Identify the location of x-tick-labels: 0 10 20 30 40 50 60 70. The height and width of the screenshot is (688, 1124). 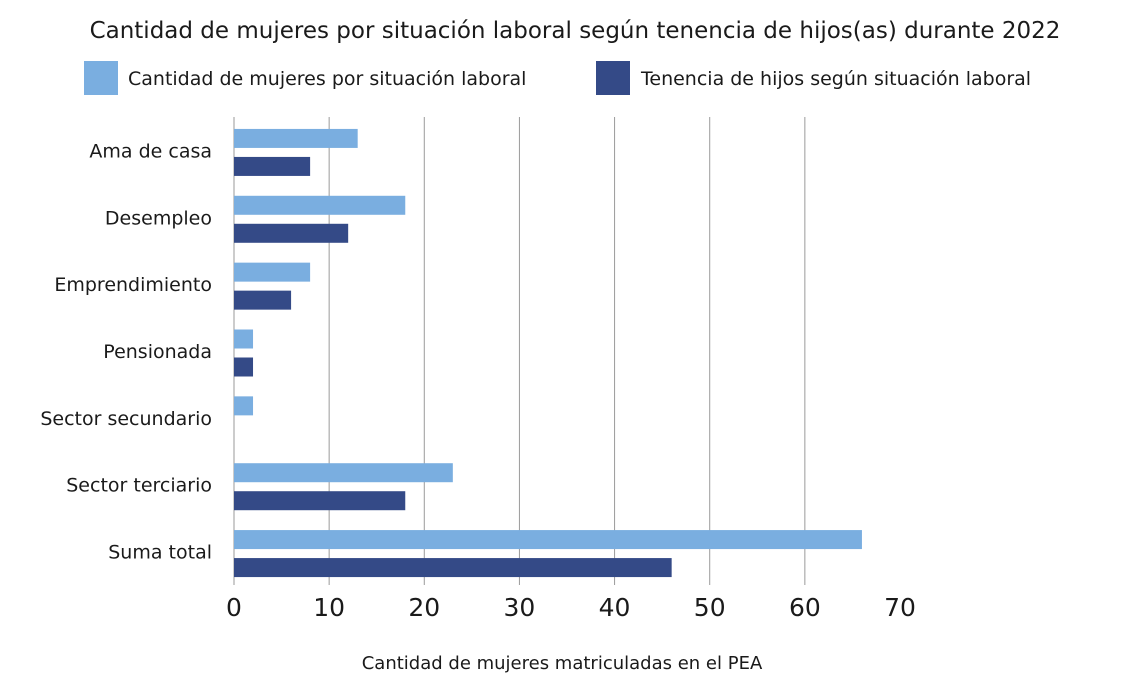
(571, 607).